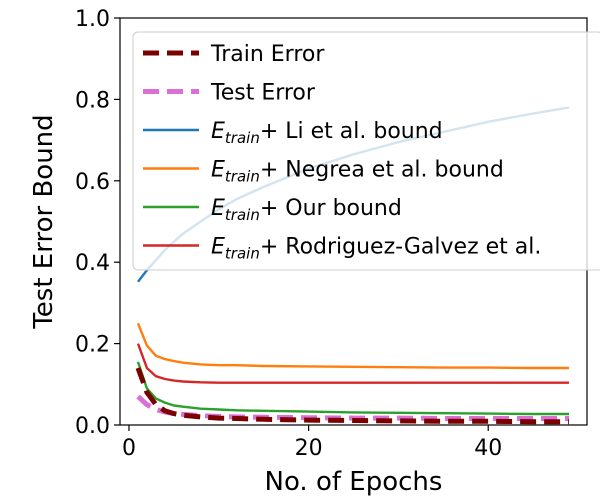 This screenshot has height=500, width=600. Describe the element at coordinates (352, 407) in the screenshot. I see `series-line-test-error` at that location.